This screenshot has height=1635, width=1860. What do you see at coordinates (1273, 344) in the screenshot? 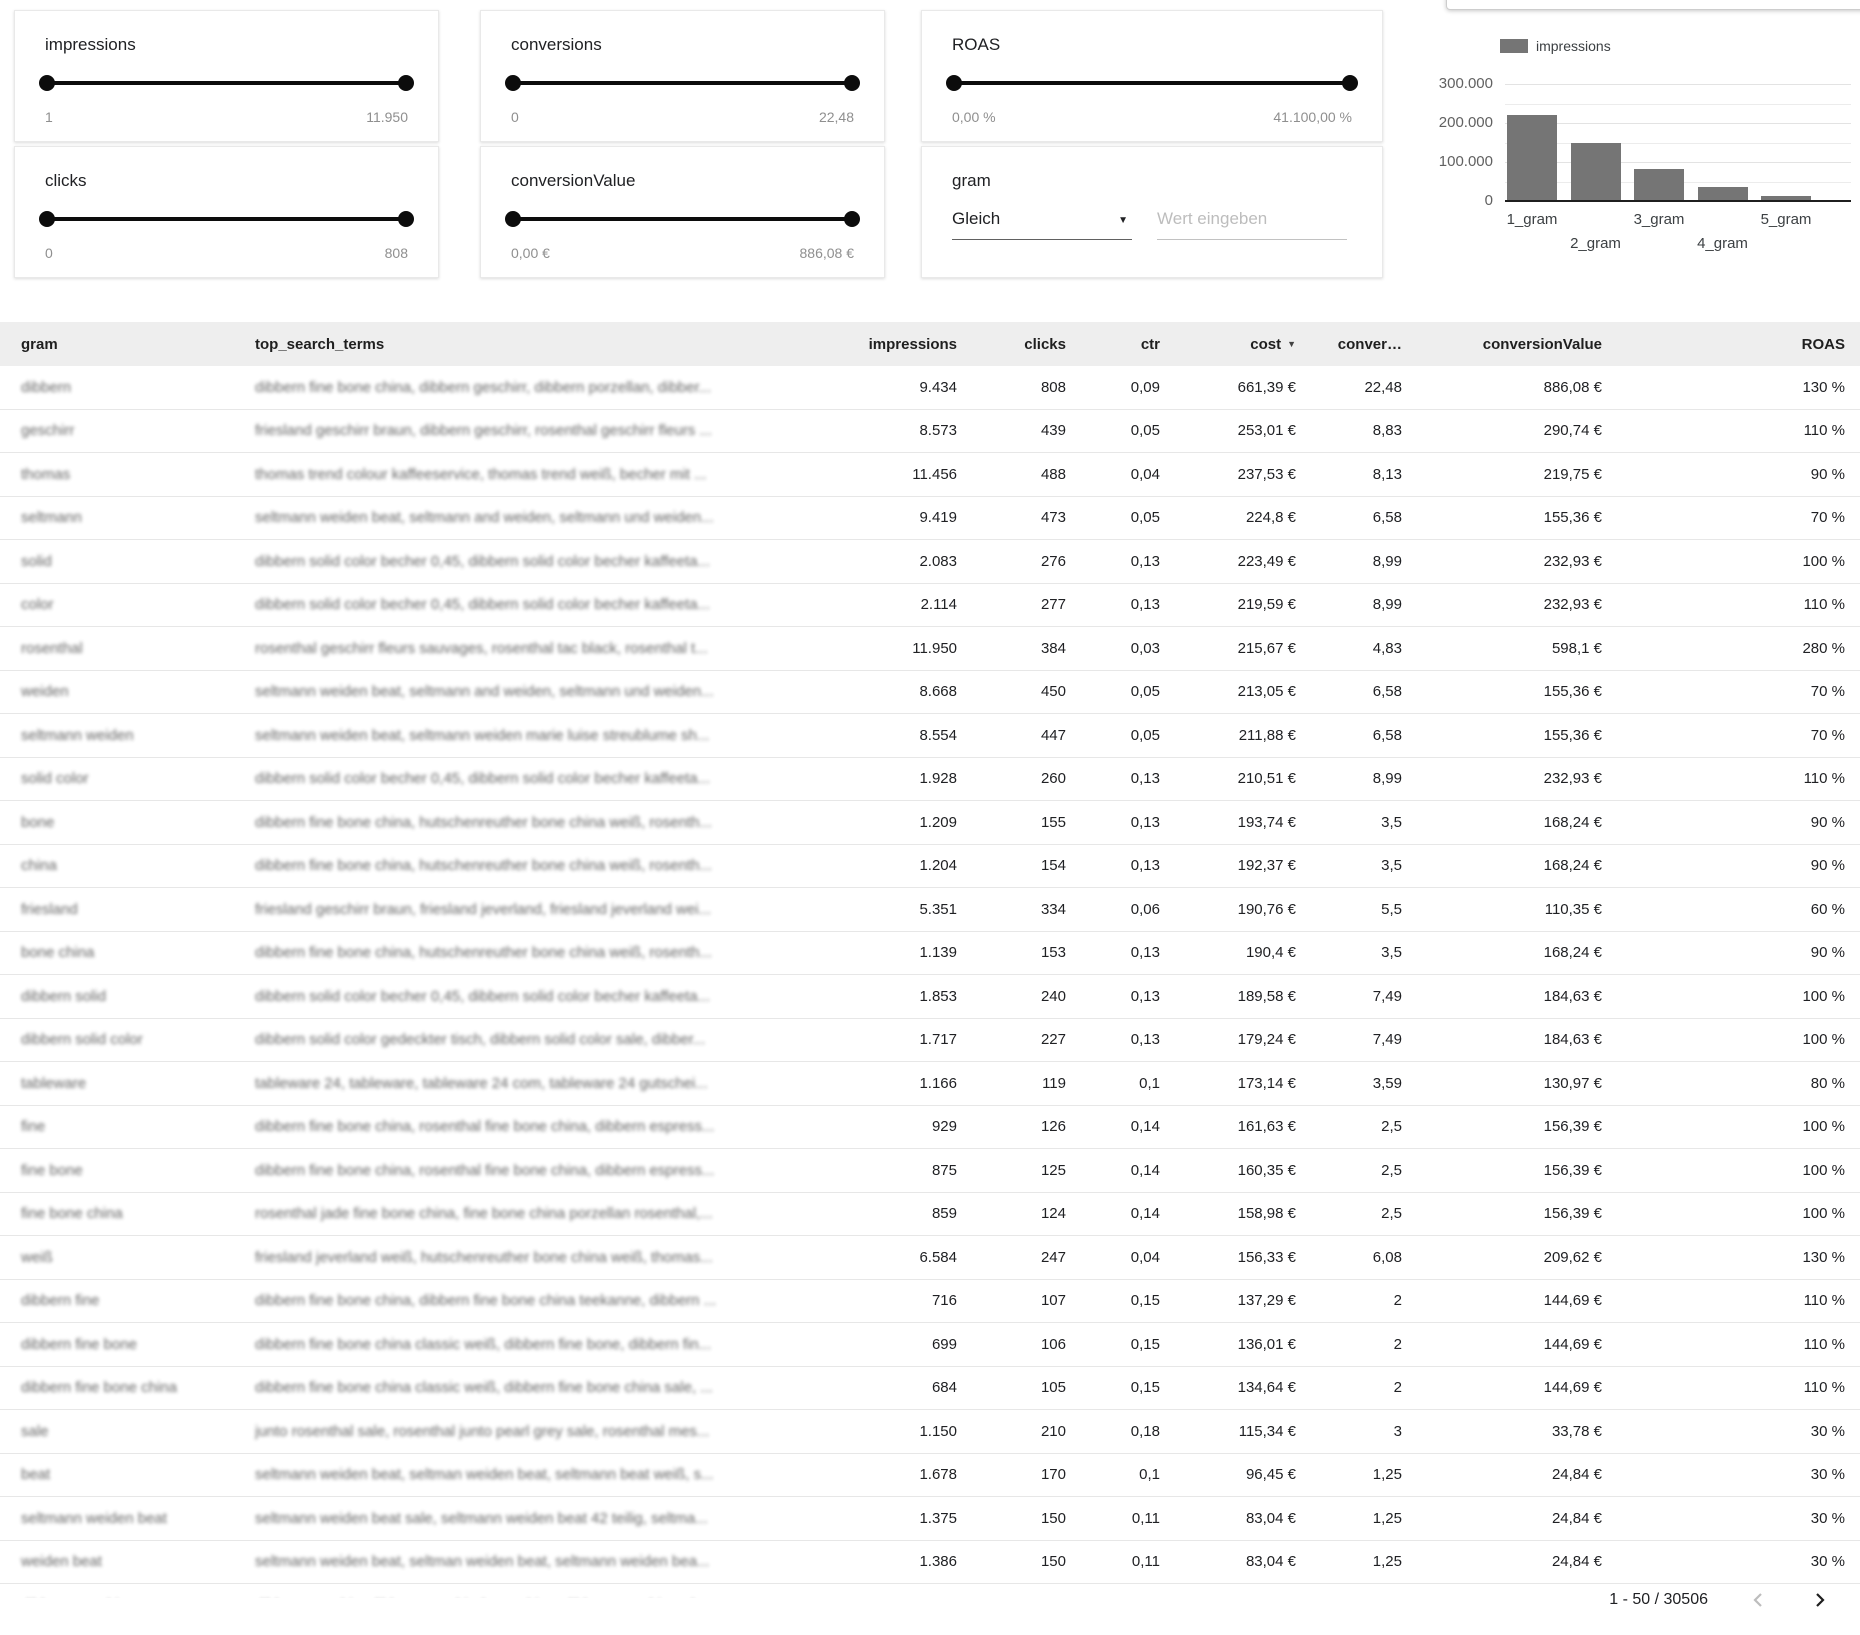
I see `column-header-cost: cost ▼` at bounding box center [1273, 344].